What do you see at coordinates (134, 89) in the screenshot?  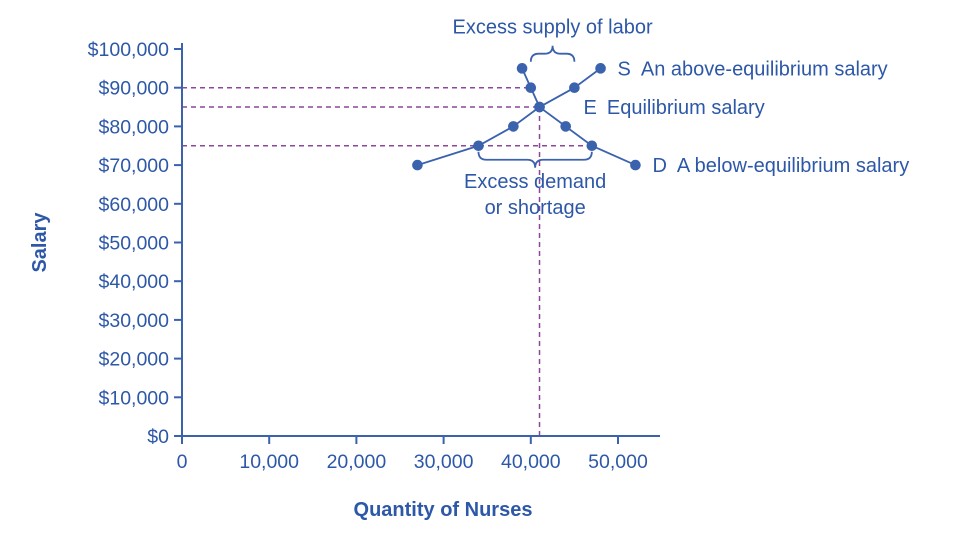 I see `y-tick-label: $90,000` at bounding box center [134, 89].